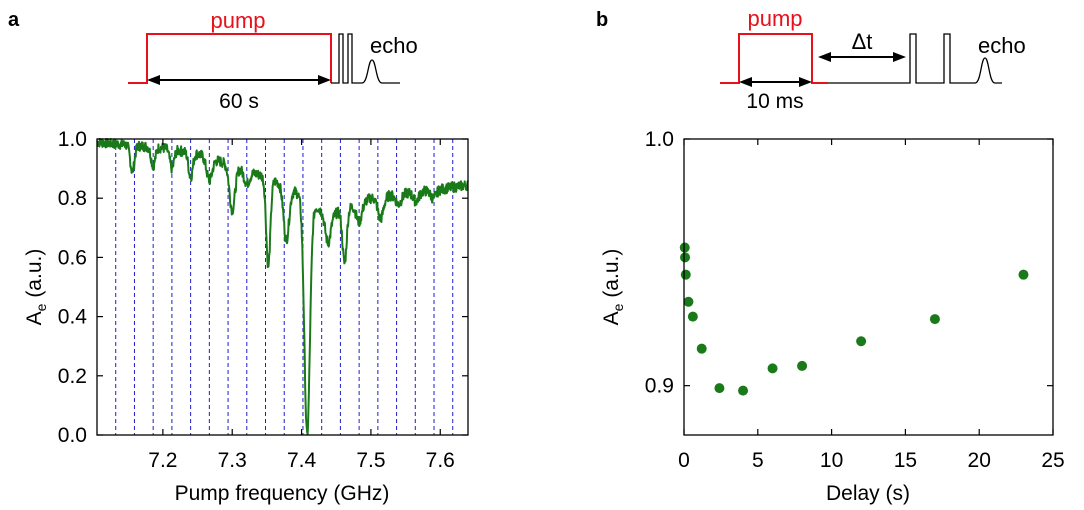  I want to click on chart-a-xtick-label: 7.6, so click(440, 460).